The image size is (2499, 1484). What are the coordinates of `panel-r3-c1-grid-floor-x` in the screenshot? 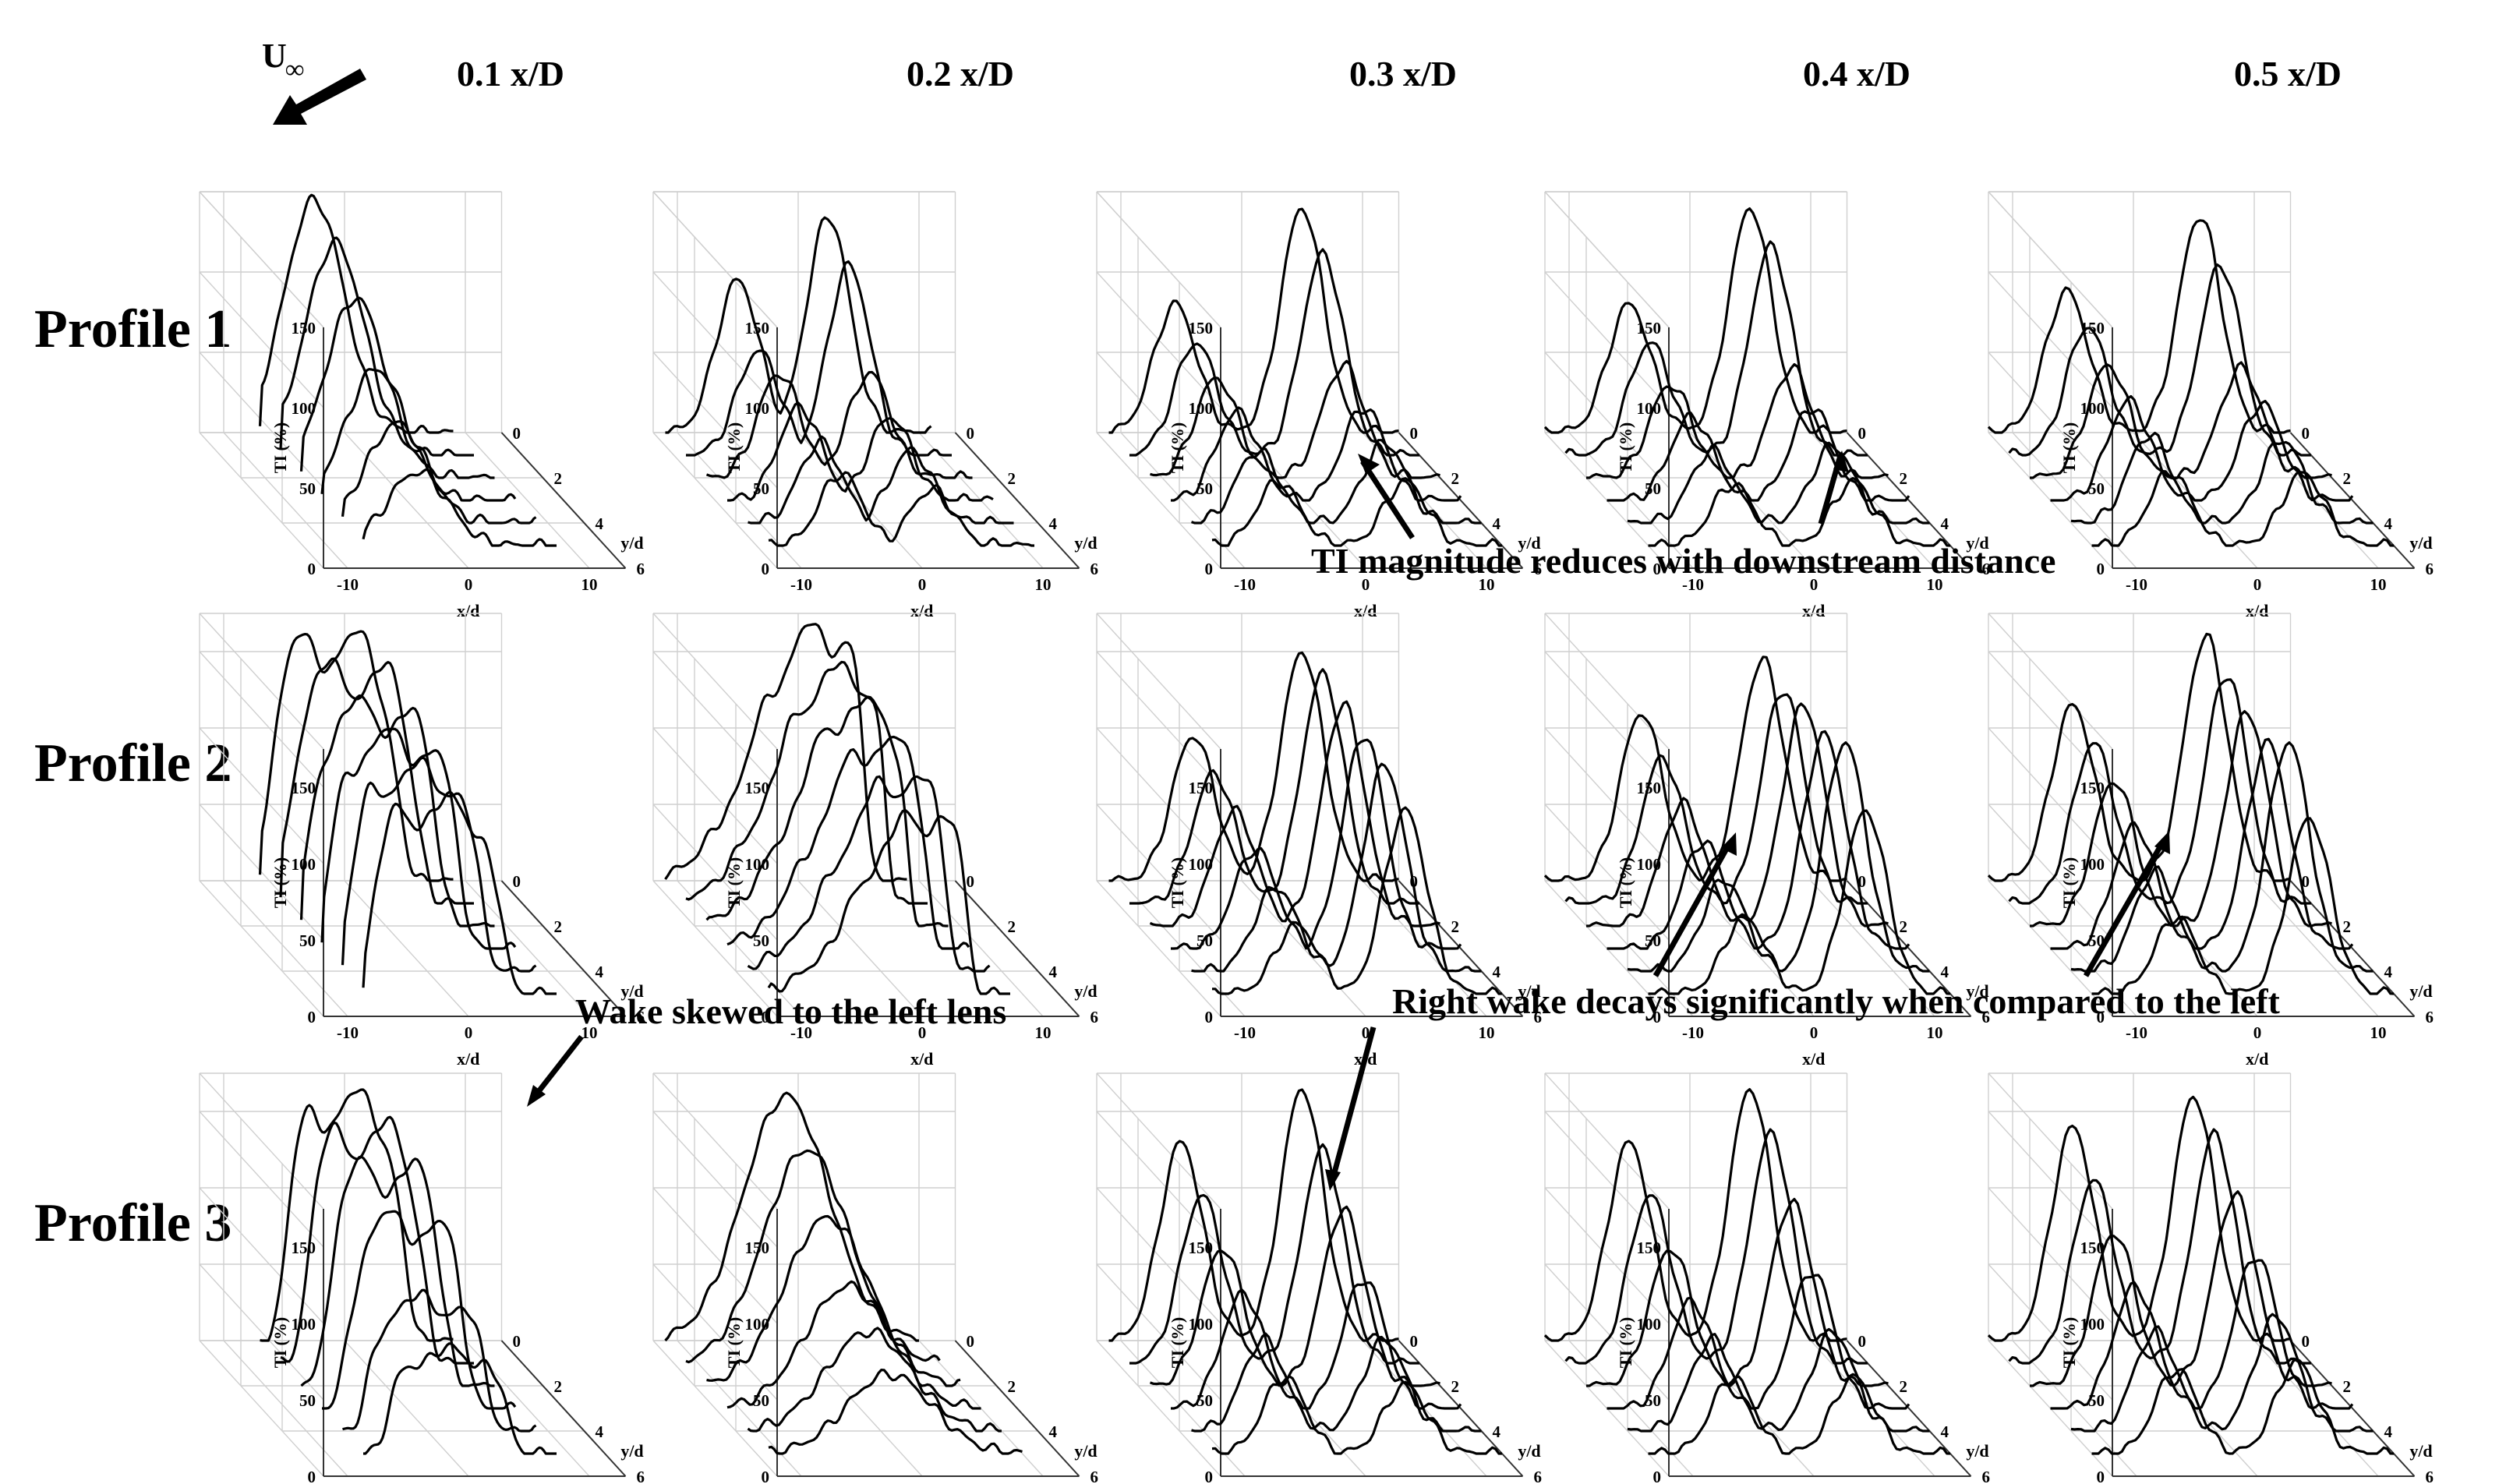 It's located at (406, 1408).